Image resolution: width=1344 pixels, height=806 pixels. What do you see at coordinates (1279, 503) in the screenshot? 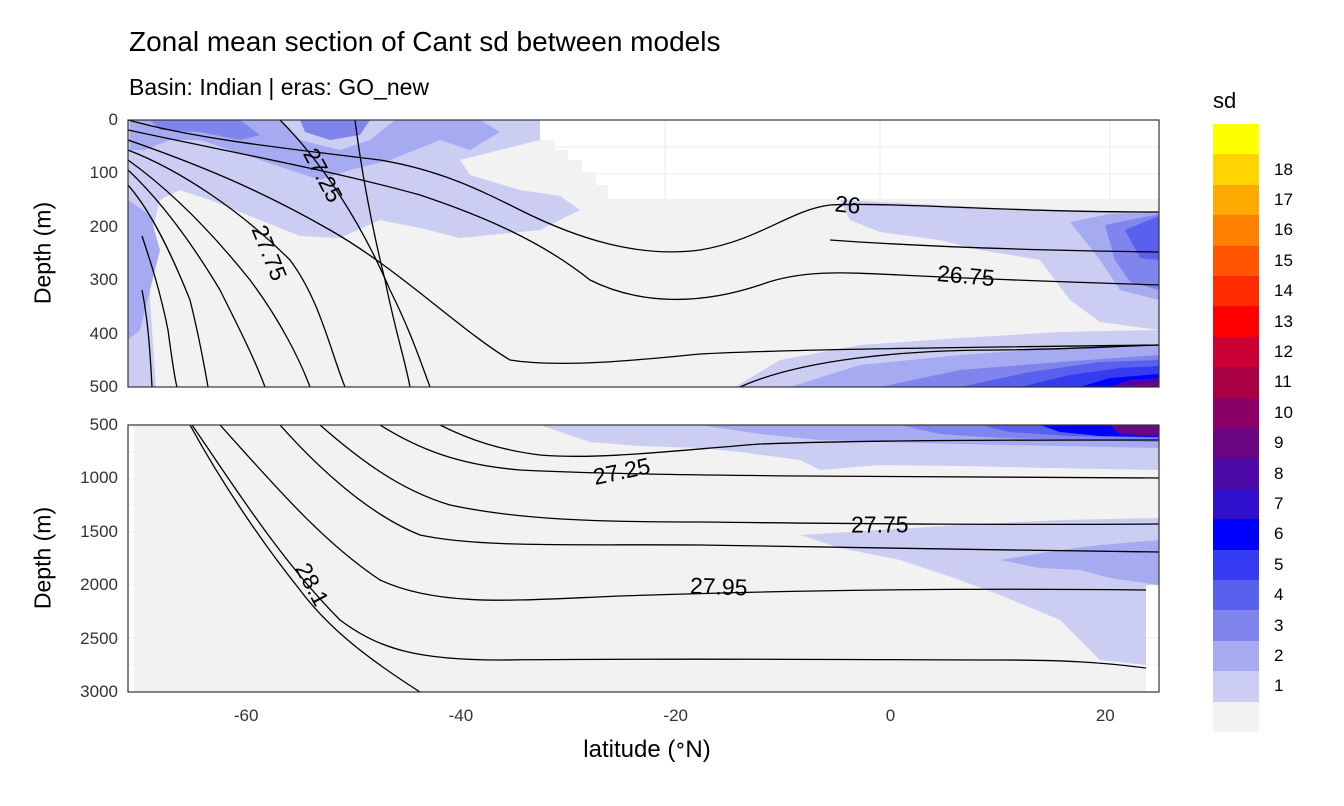
I see `legend-label-7: 7` at bounding box center [1279, 503].